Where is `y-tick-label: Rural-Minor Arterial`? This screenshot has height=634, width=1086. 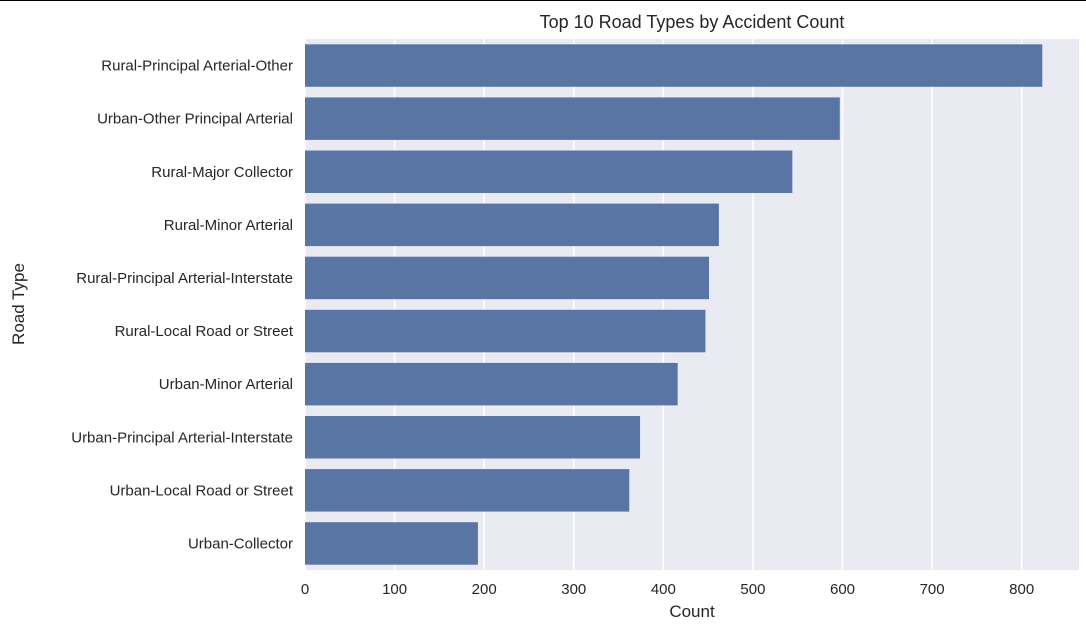 y-tick-label: Rural-Minor Arterial is located at coordinates (228, 225).